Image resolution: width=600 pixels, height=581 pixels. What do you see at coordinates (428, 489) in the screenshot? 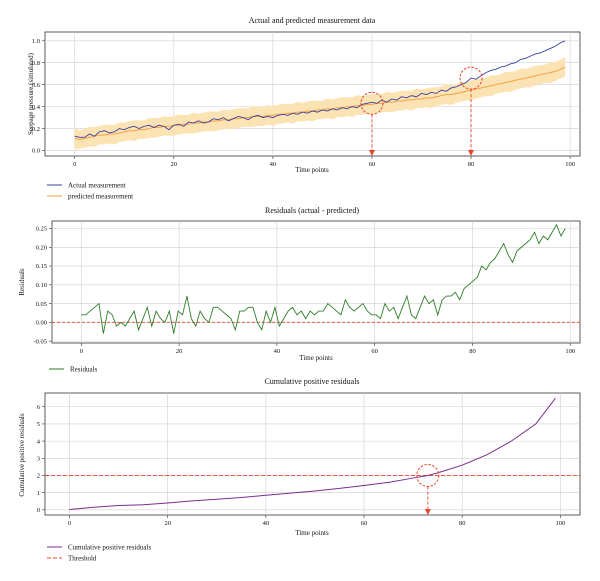
I see `panel3-annotations` at bounding box center [428, 489].